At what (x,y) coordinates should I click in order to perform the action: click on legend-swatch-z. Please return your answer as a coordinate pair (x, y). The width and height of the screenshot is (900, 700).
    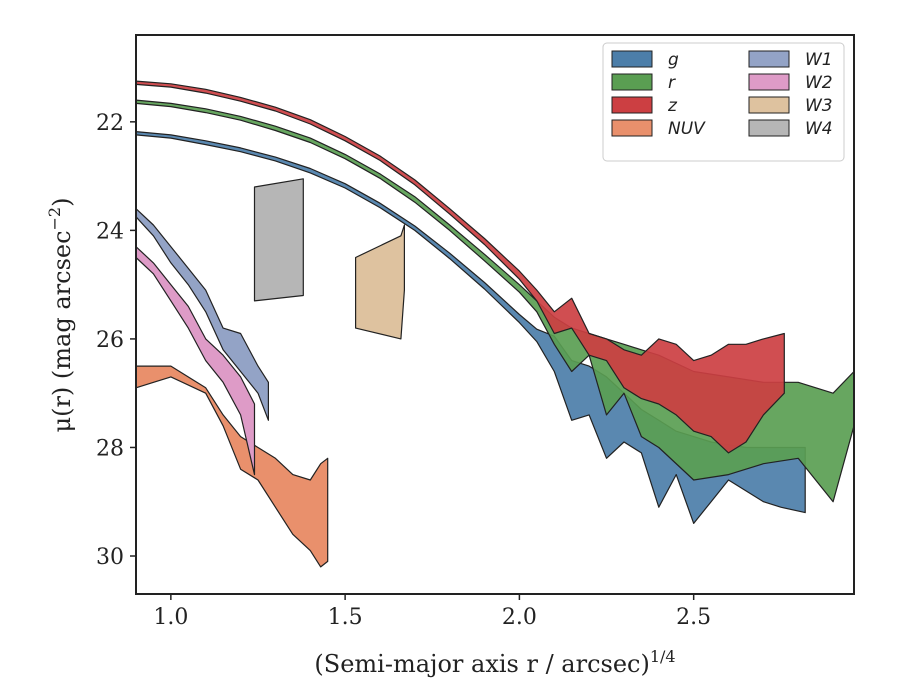
    Looking at the image, I should click on (632, 105).